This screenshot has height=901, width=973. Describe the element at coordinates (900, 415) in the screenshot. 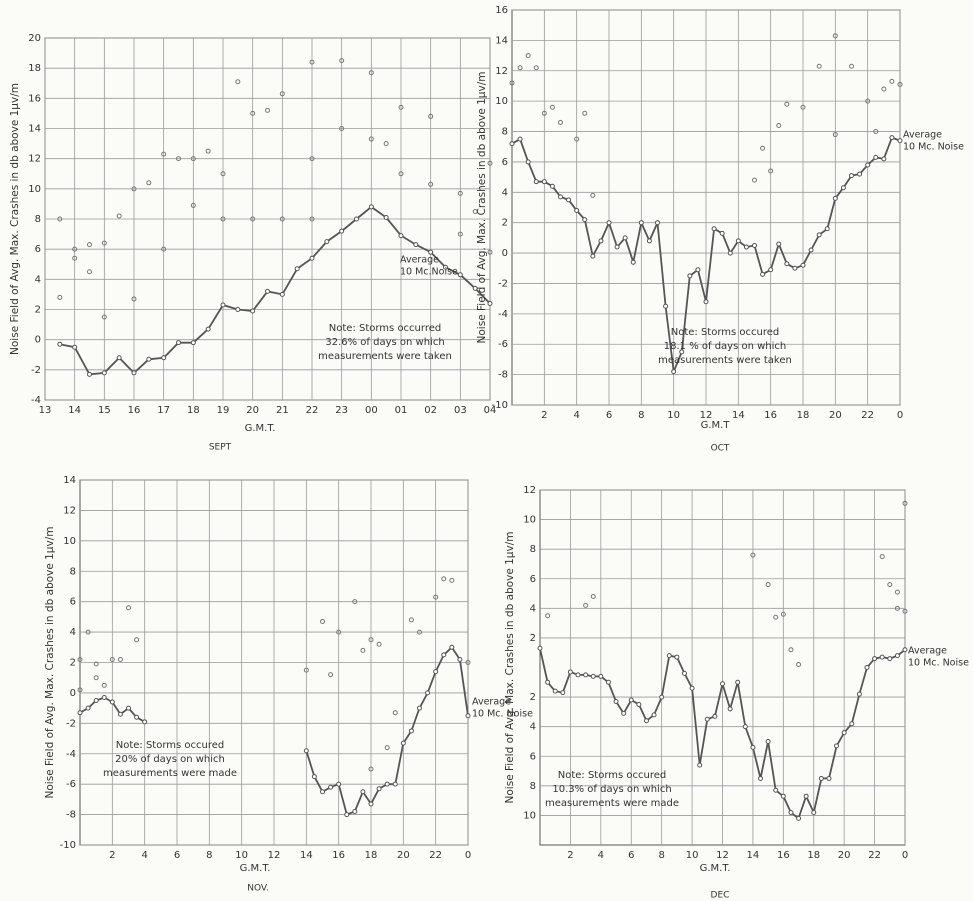

I see `x-tick-label: 0` at that location.